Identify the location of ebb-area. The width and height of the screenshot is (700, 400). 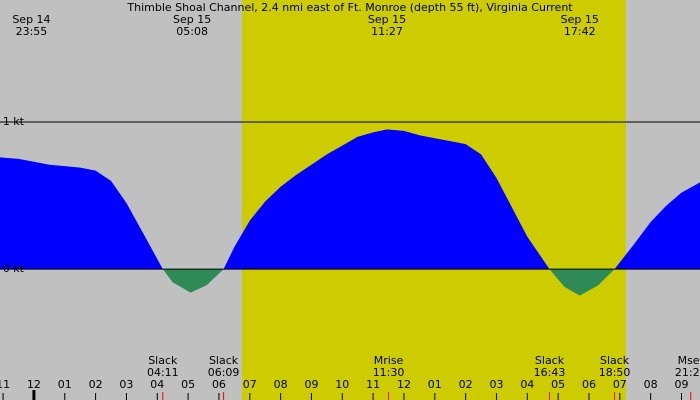
(350, 282).